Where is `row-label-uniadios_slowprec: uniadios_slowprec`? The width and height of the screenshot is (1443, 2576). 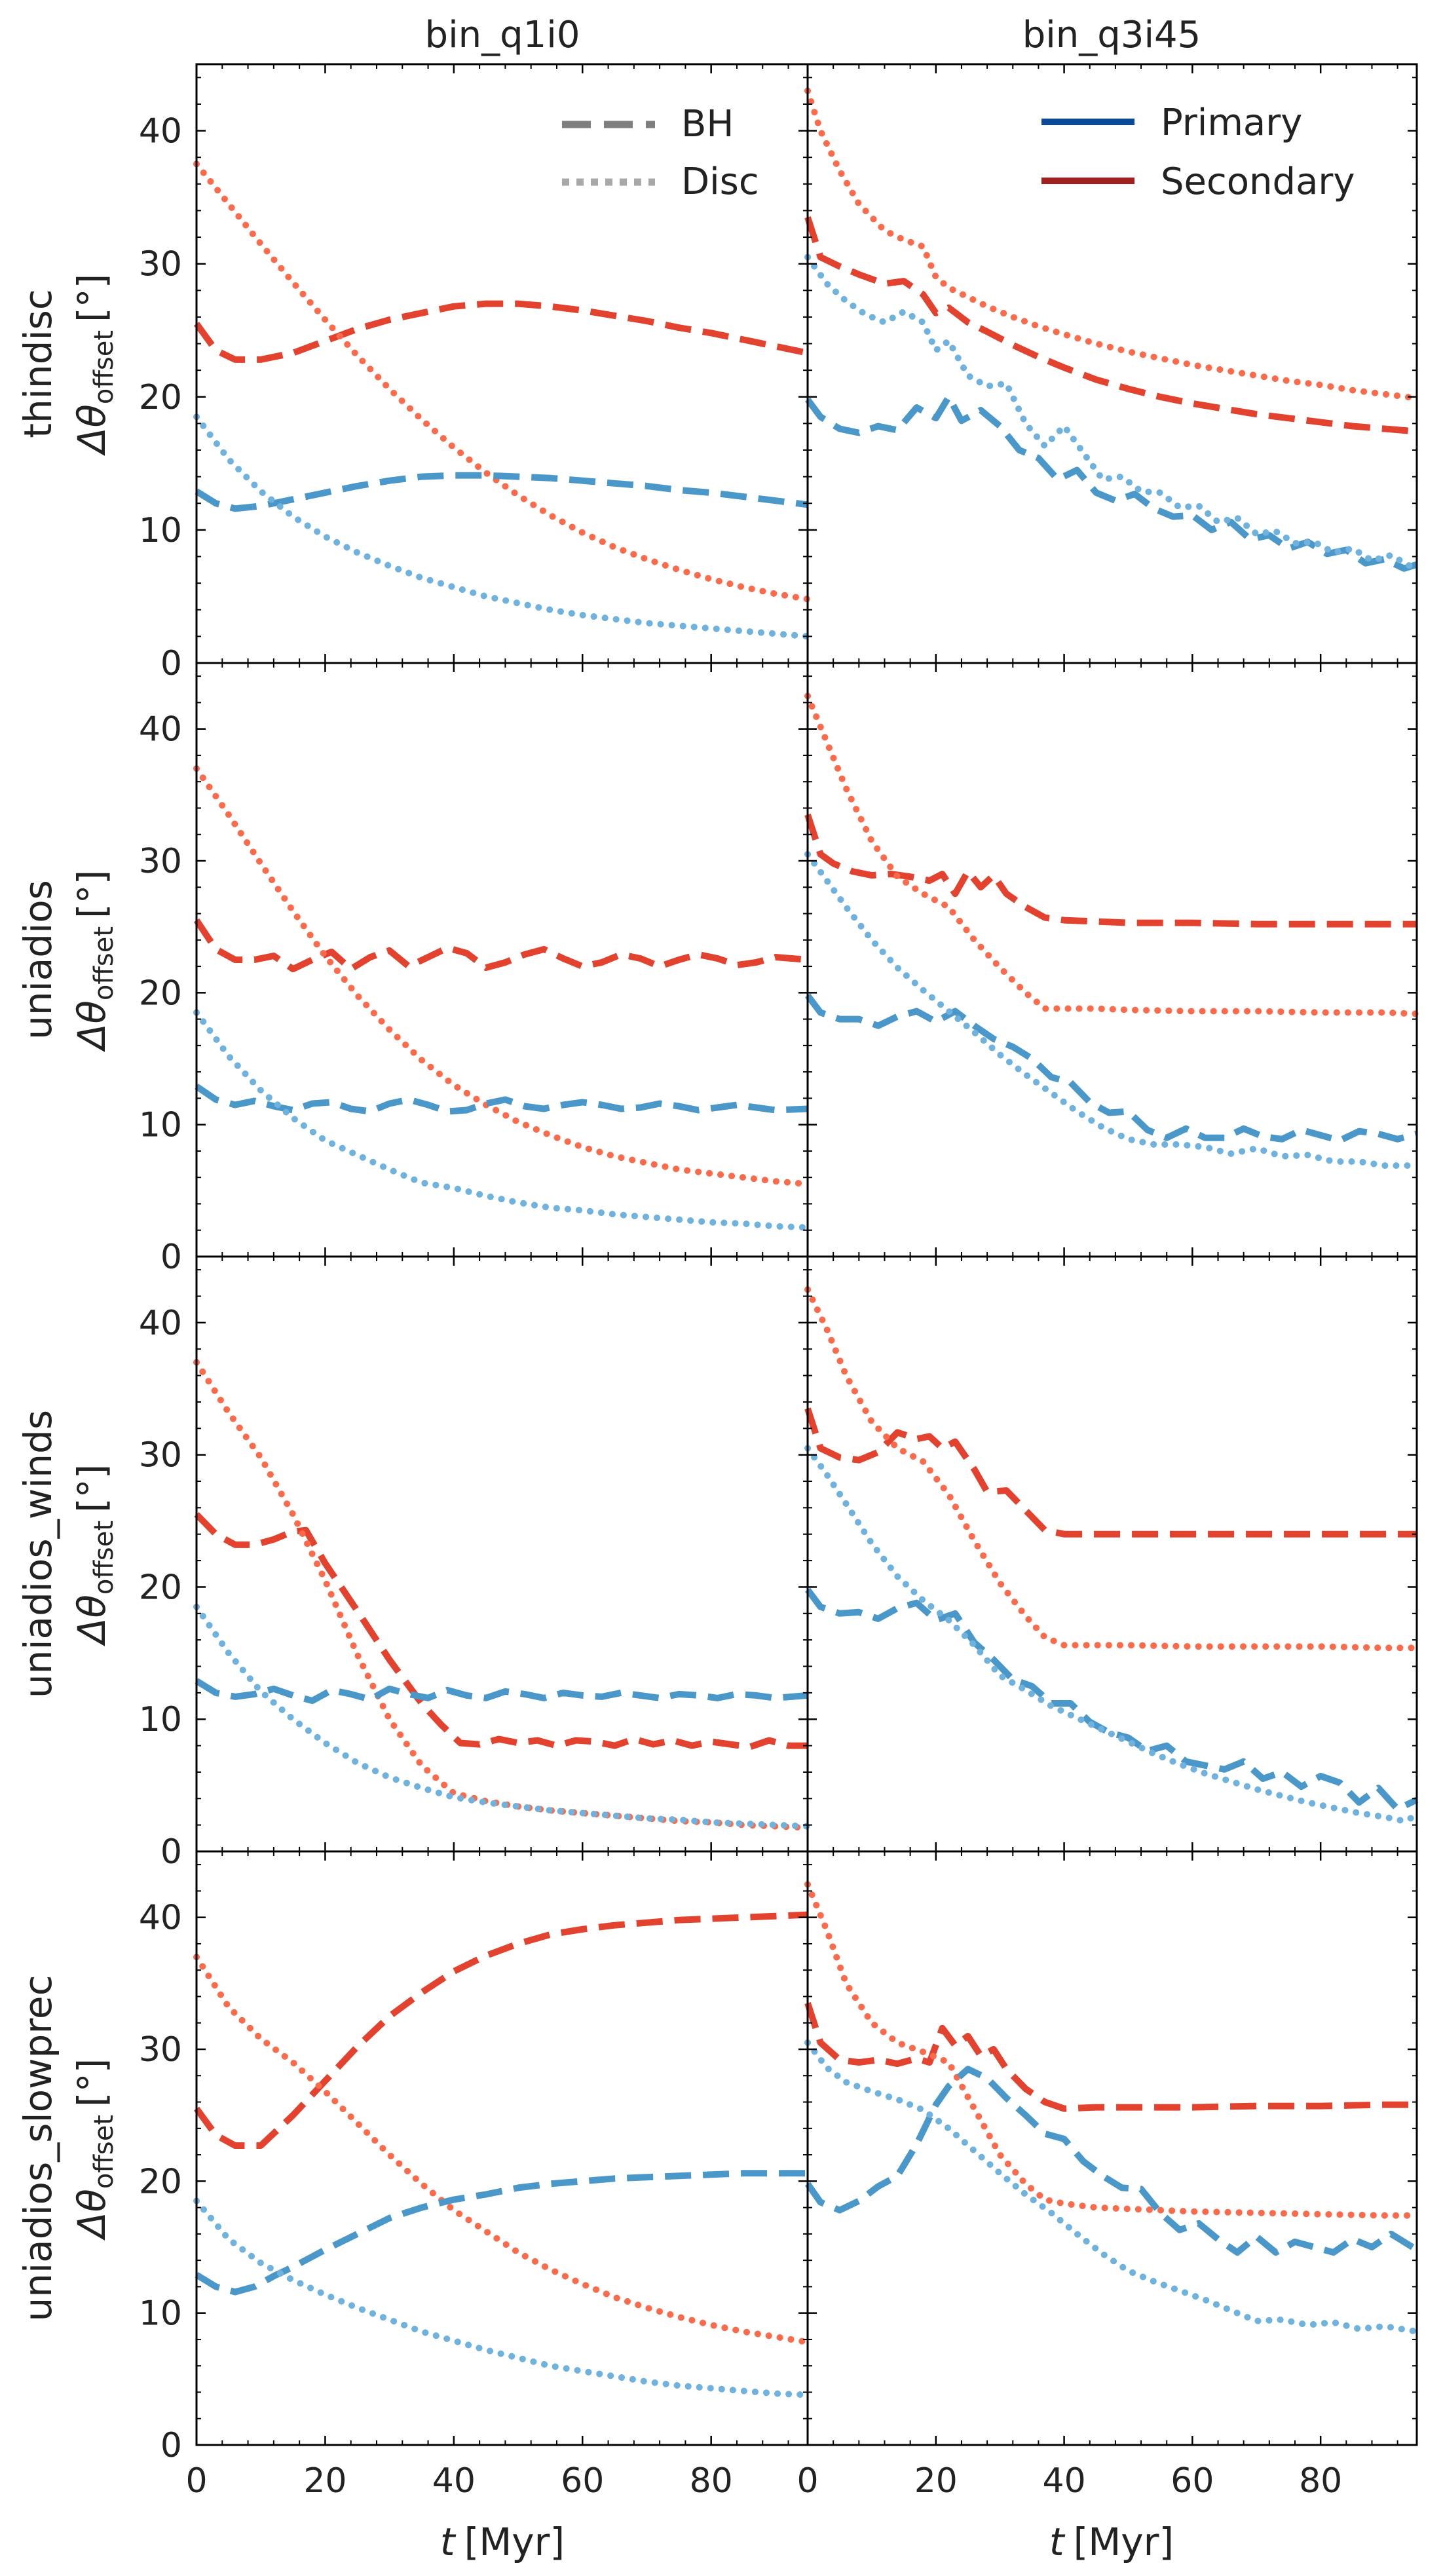 row-label-uniadios_slowprec: uniadios_slowprec is located at coordinates (38, 2148).